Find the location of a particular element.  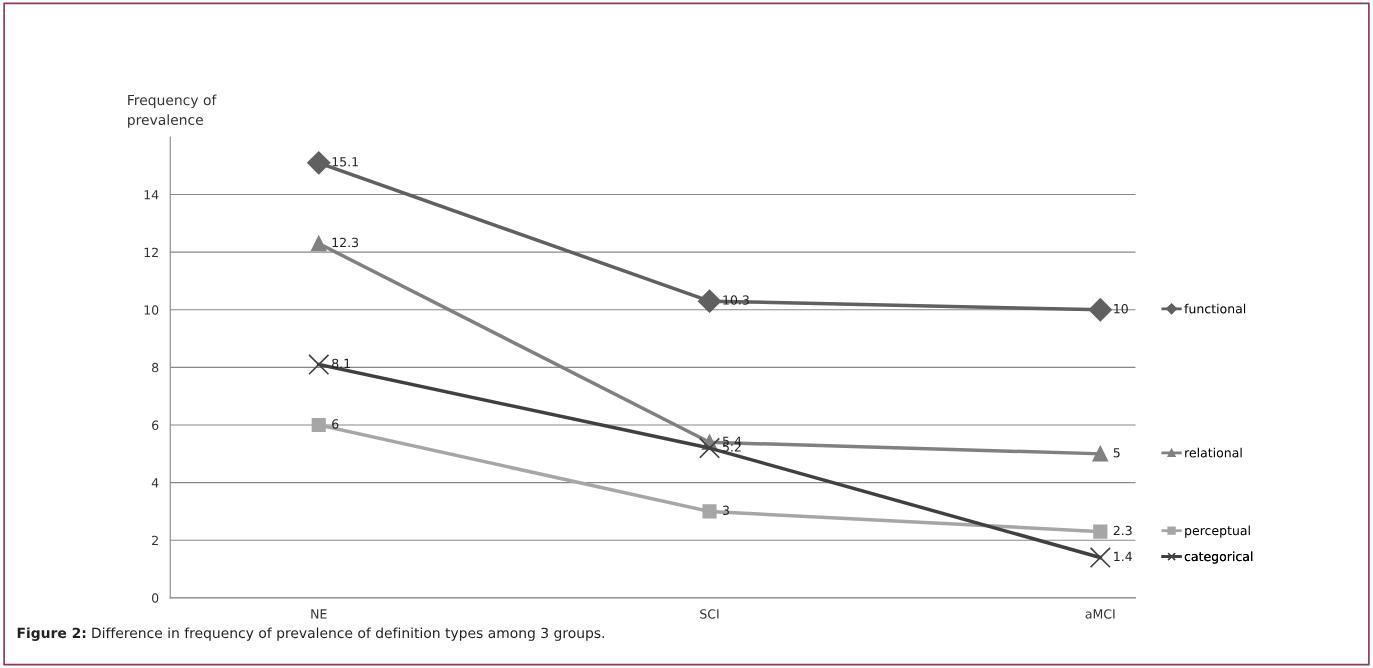

data-label: 3 is located at coordinates (725, 510).